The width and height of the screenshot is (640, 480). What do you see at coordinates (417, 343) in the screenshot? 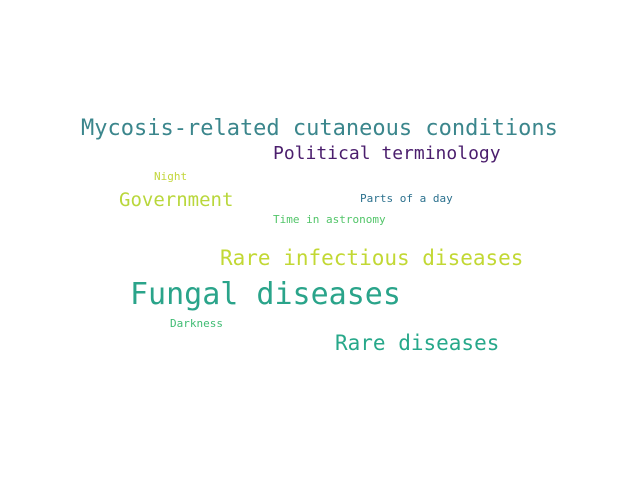
I see `word-rare-diseases: Rare diseases` at bounding box center [417, 343].